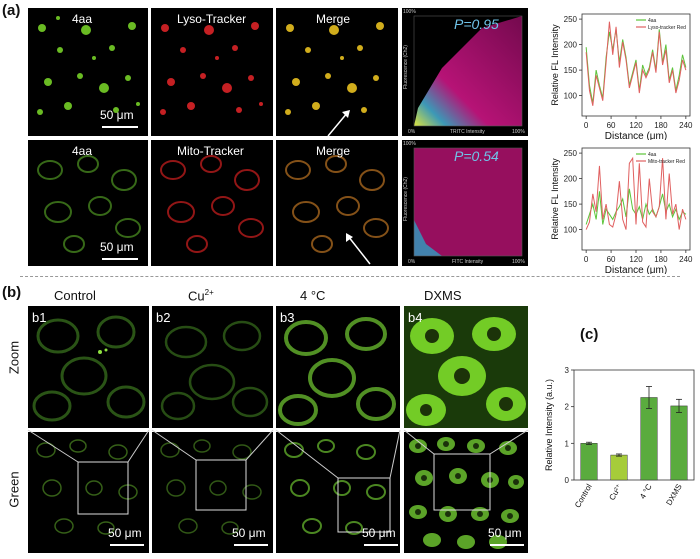 This screenshot has height=559, width=700. I want to click on legend-entry: Lyso-tracker Red, so click(667, 28).